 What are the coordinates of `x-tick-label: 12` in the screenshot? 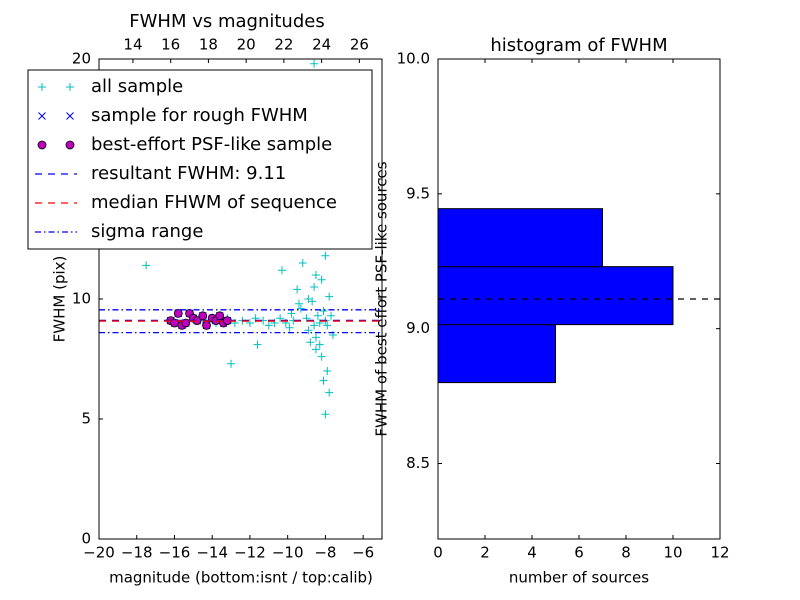 It's located at (719, 553).